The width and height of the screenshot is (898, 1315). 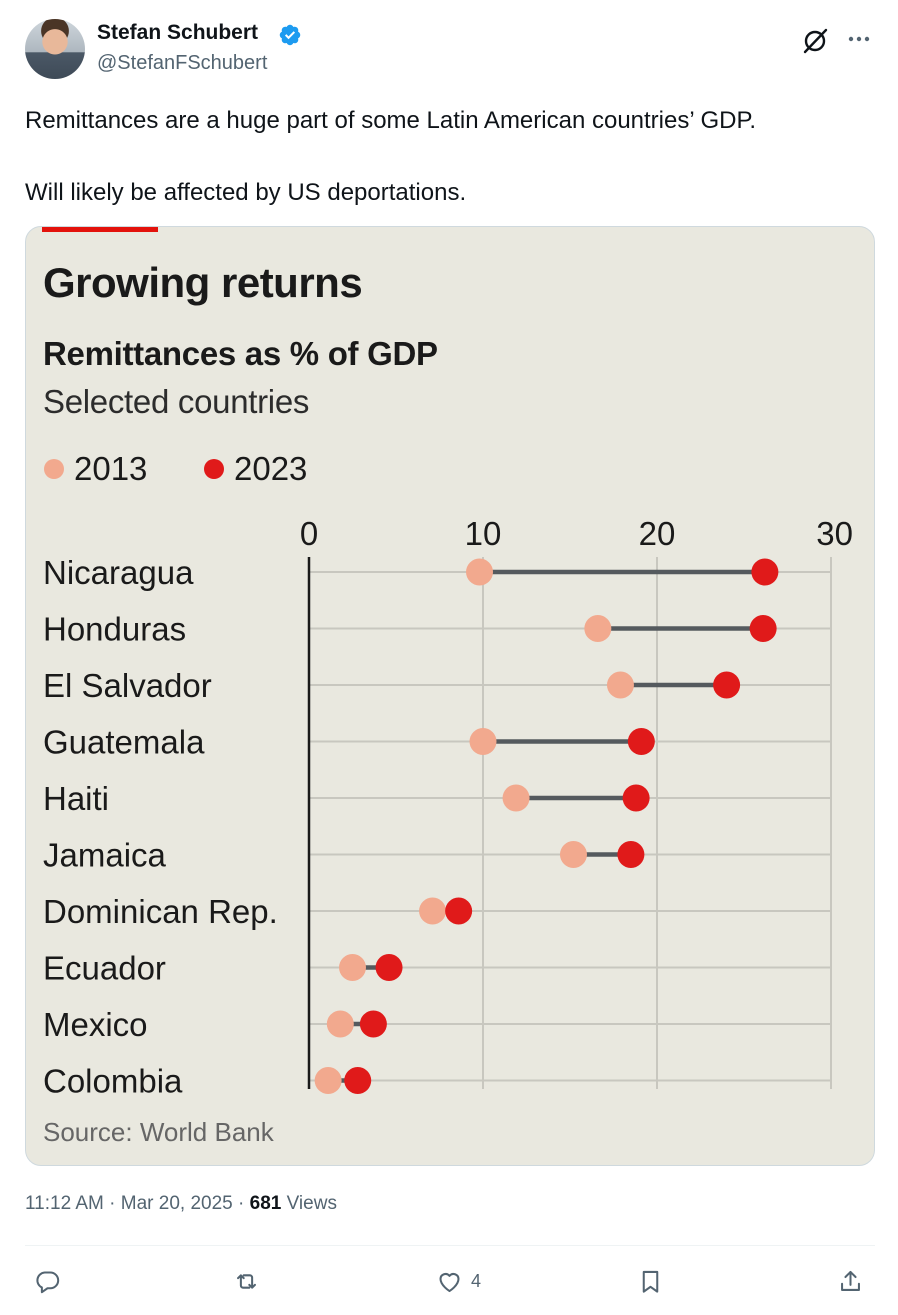 I want to click on brand-rule, so click(x=100, y=229).